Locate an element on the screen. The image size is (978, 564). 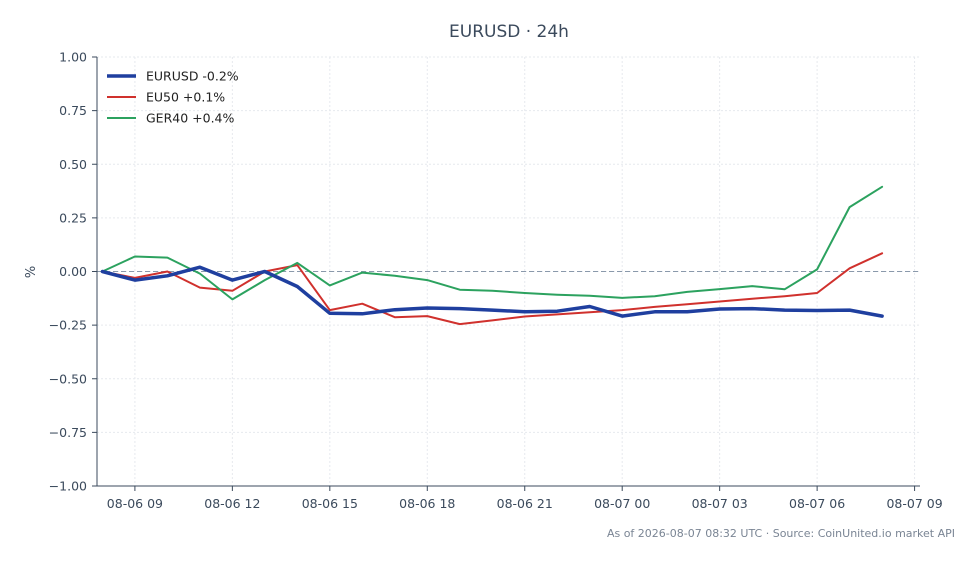
x-tick-label: 08-07 03 is located at coordinates (720, 503).